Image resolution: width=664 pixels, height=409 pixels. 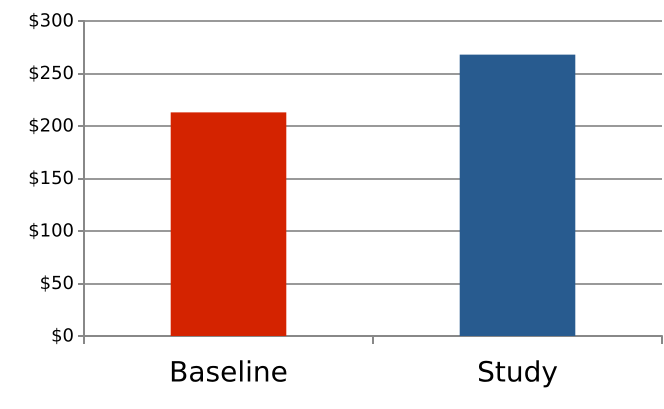 I want to click on y-tick-label: $150, so click(x=51, y=178).